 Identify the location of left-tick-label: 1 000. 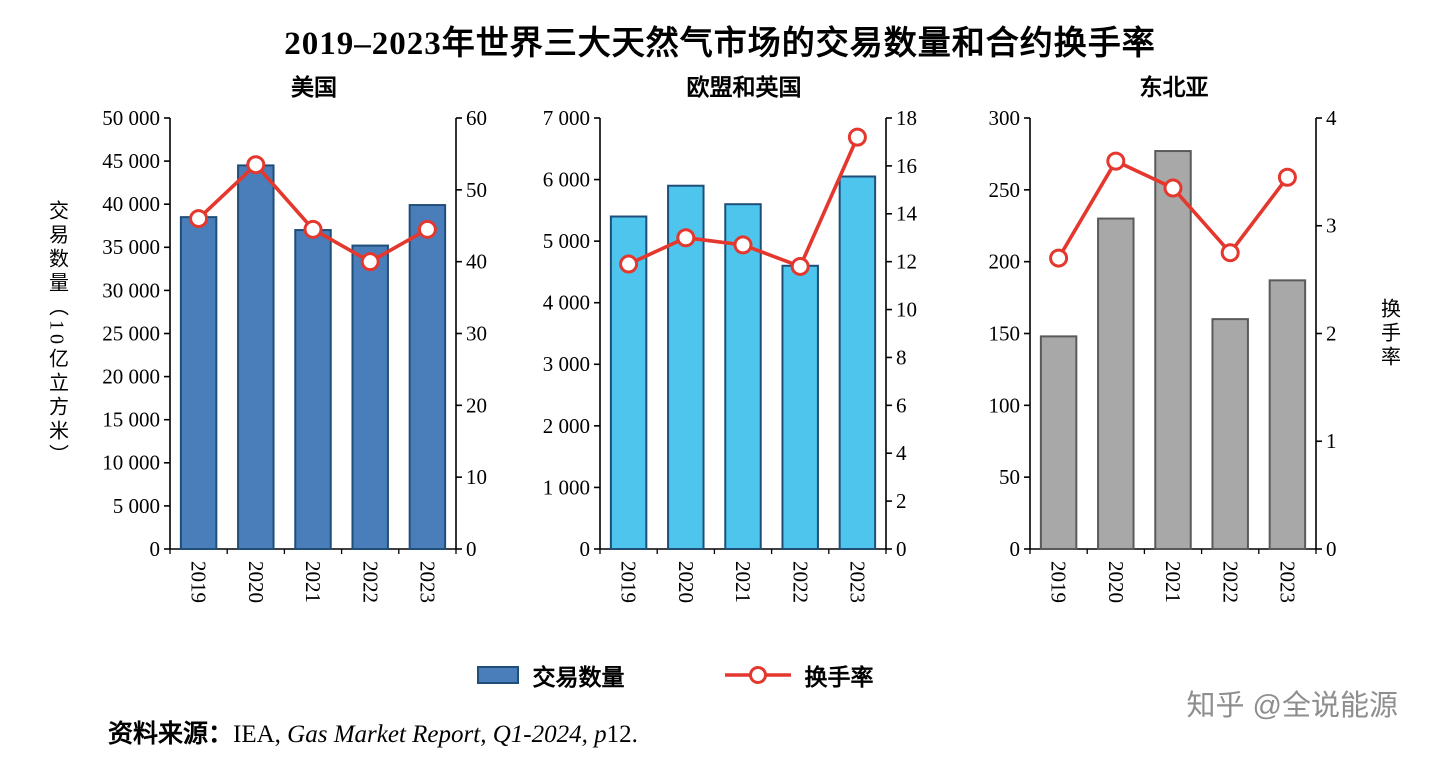
(566, 487).